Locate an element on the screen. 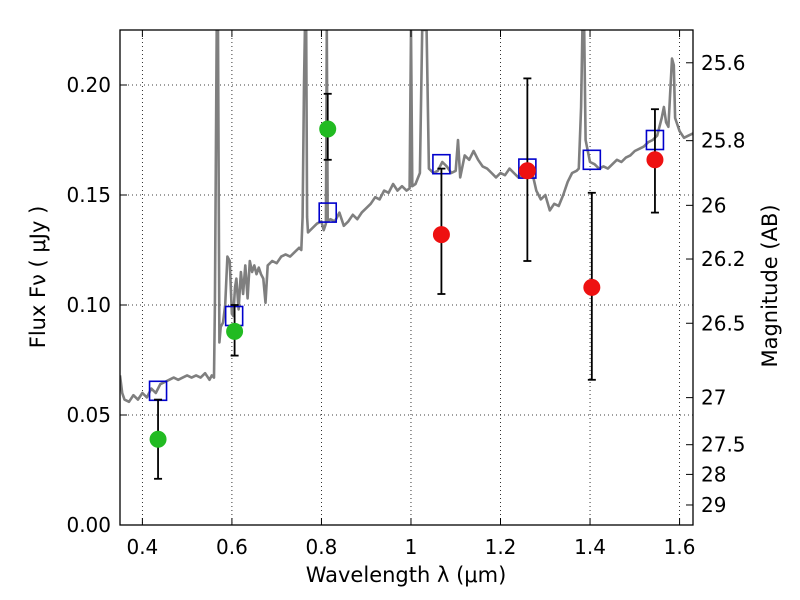  magnitude-tick-label: 27.5 is located at coordinates (723, 445).